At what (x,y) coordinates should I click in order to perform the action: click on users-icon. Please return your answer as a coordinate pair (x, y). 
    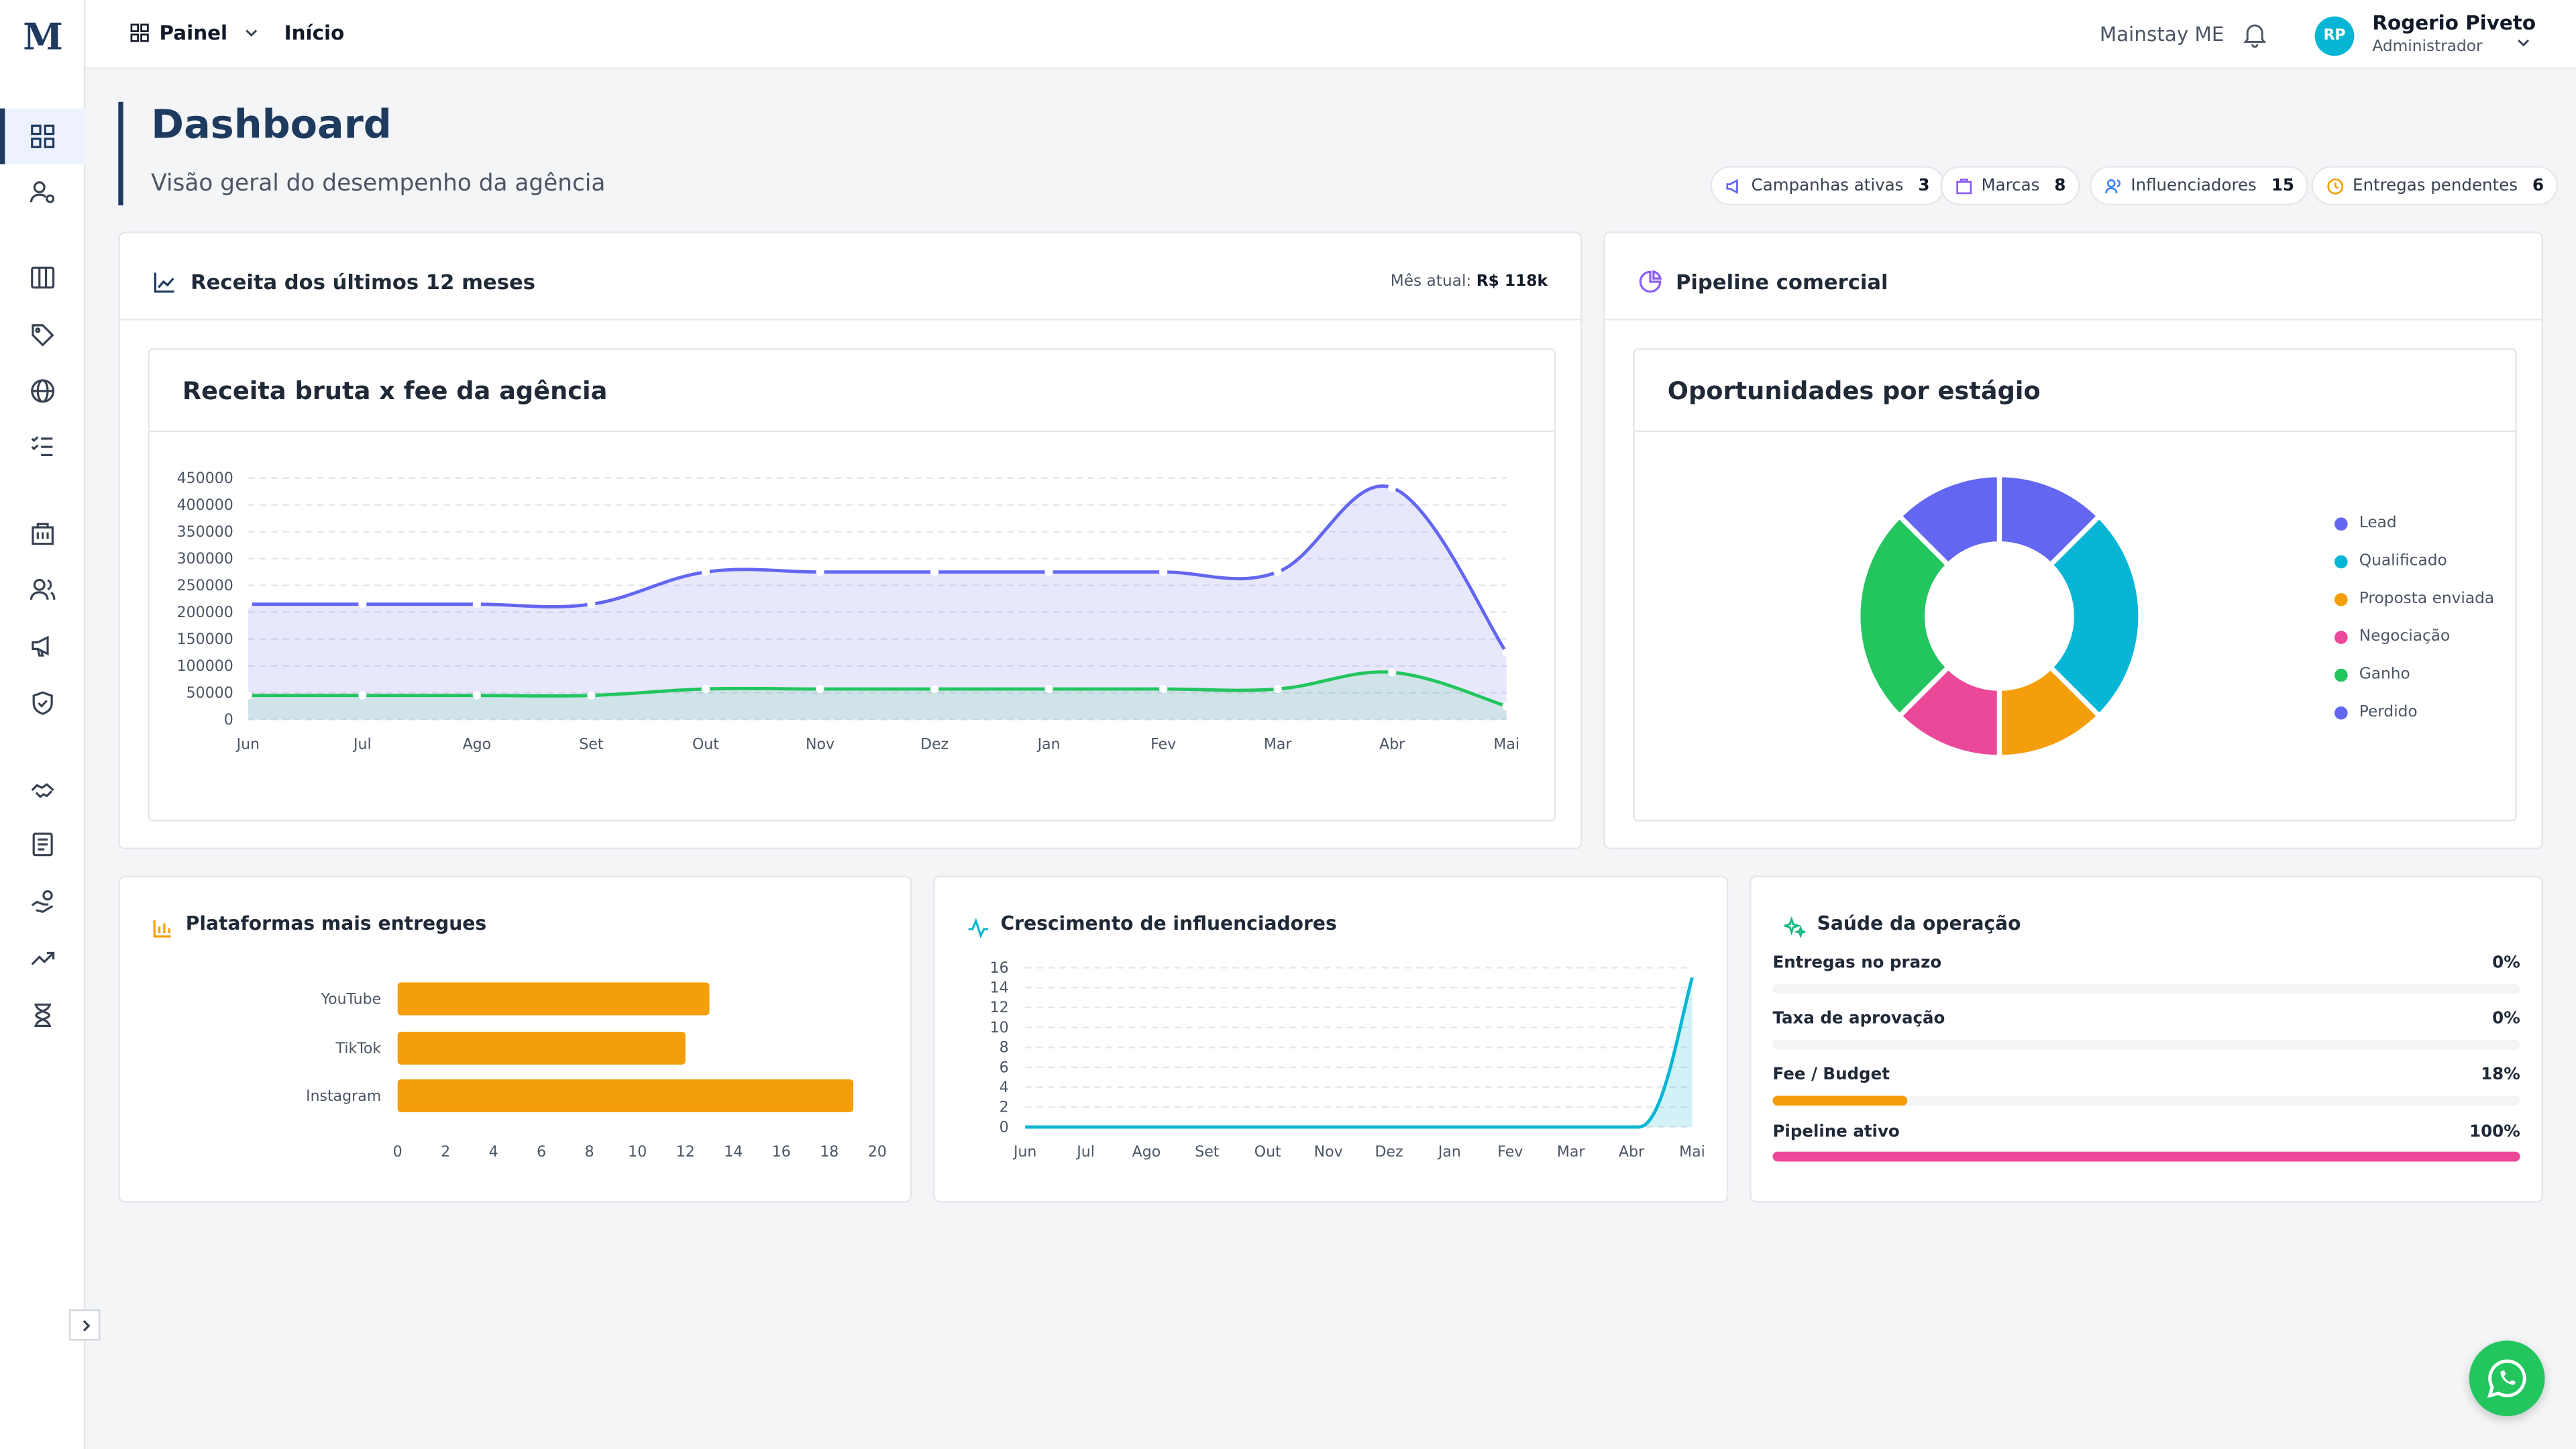
    Looking at the image, I should click on (42, 590).